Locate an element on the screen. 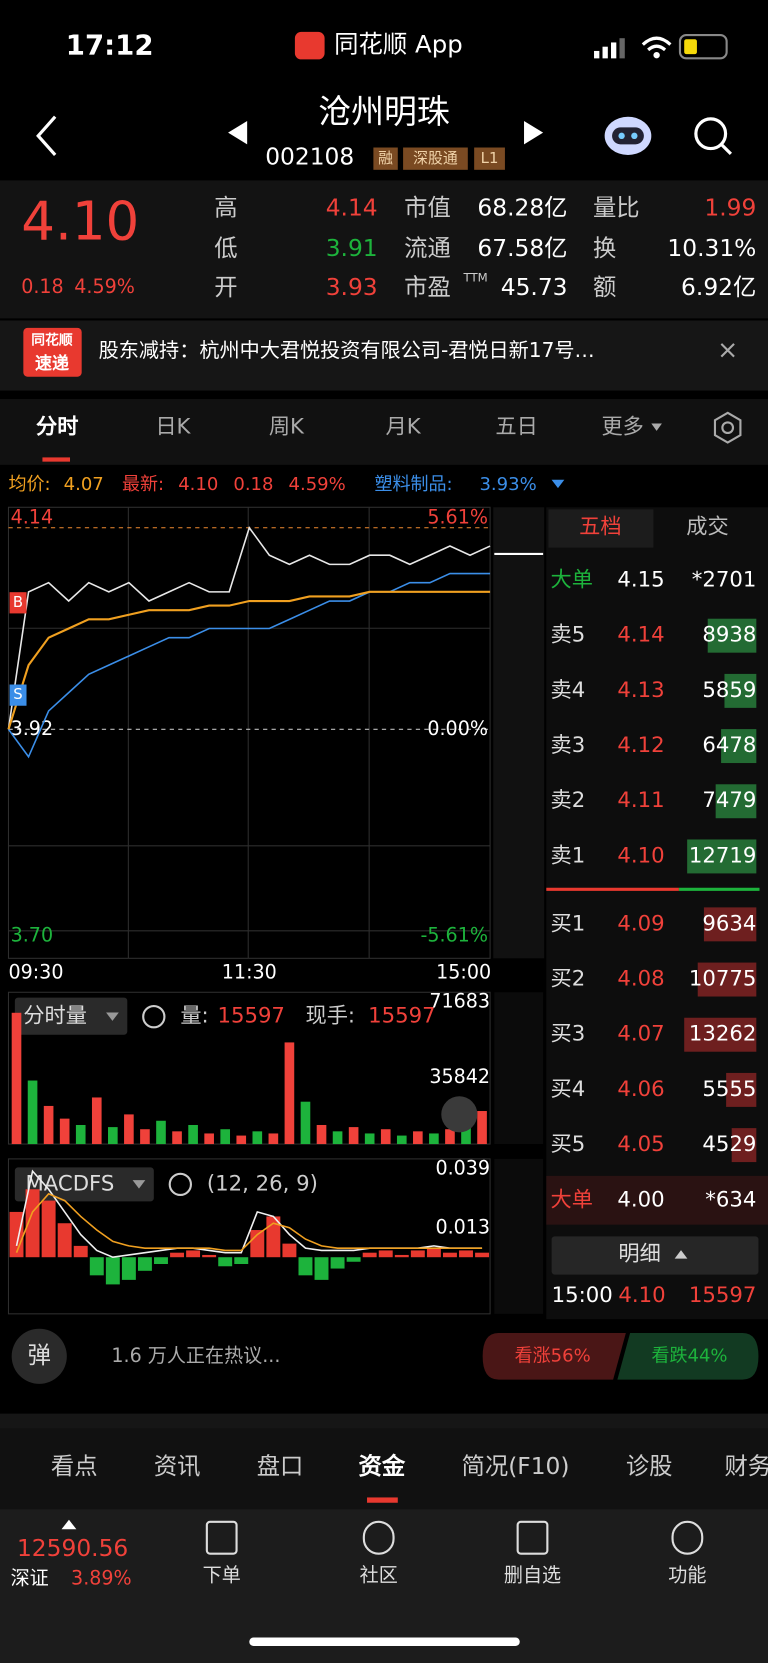  chart-tab: 日K is located at coordinates (173, 427).